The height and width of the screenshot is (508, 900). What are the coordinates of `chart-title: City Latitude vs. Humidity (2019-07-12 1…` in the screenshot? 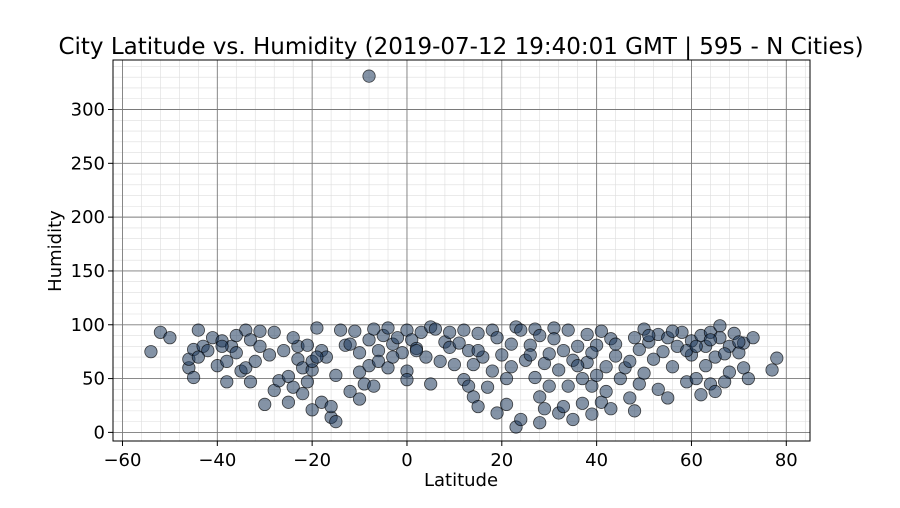 It's located at (460, 47).